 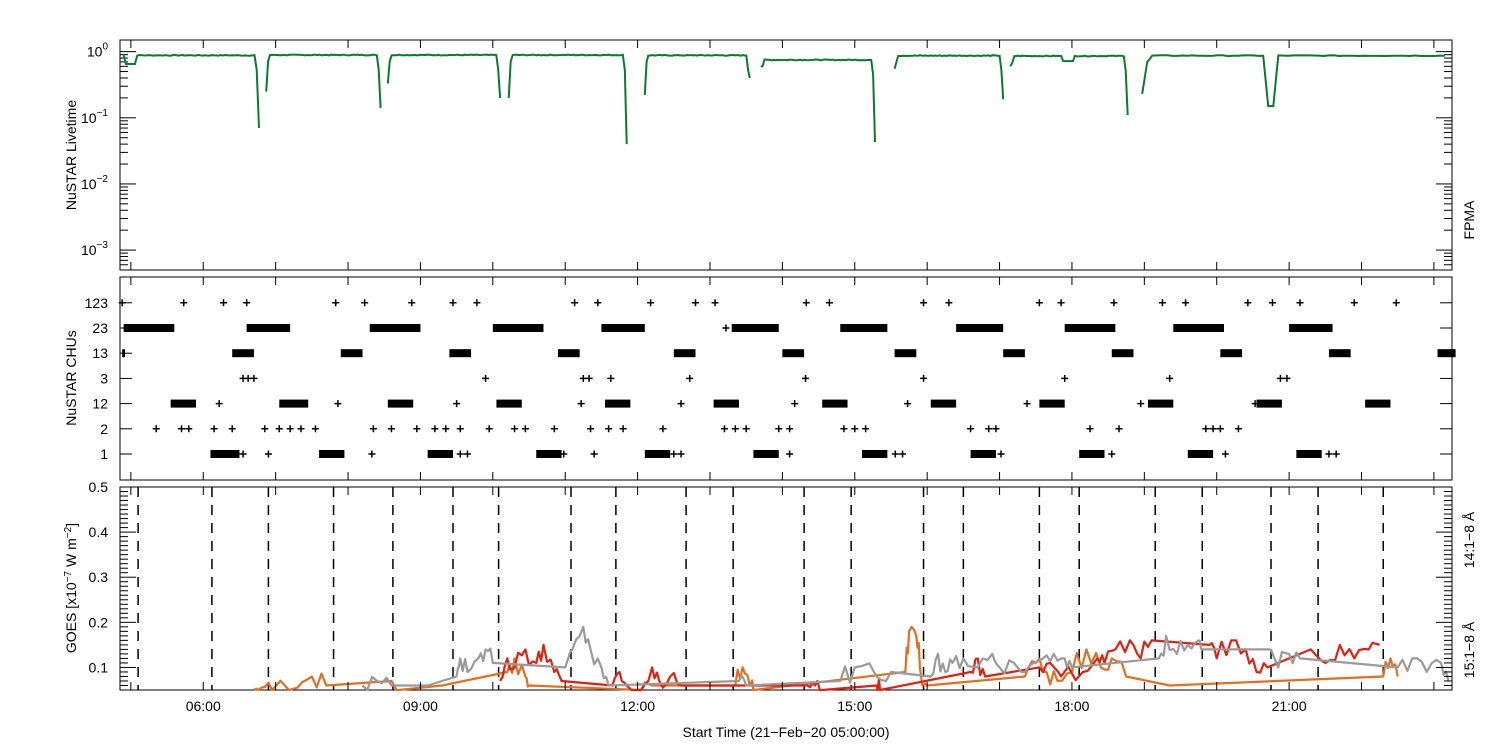 What do you see at coordinates (97, 303) in the screenshot?
I see `chu-tick-label: 123` at bounding box center [97, 303].